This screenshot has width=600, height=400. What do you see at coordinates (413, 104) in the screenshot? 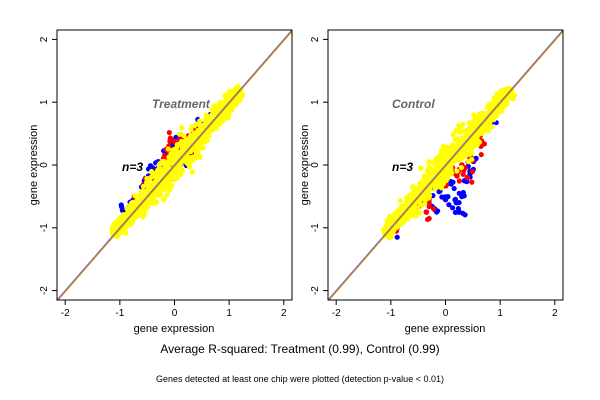
I see `panel-title-control: Control` at bounding box center [413, 104].